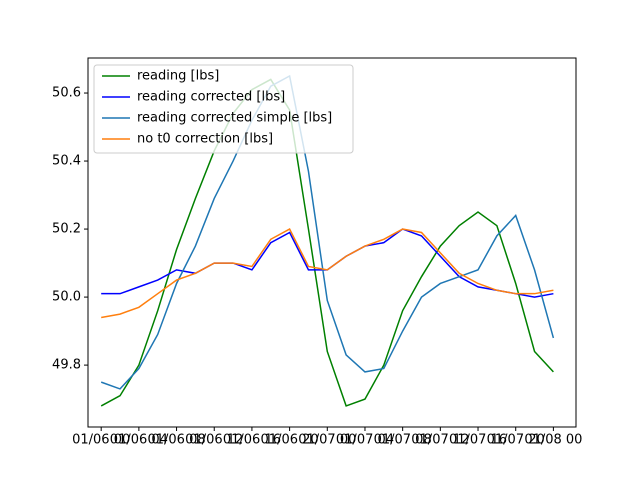 This screenshot has width=640, height=480. Describe the element at coordinates (214, 440) in the screenshot. I see `x-tick-label: 01/06 12` at that location.